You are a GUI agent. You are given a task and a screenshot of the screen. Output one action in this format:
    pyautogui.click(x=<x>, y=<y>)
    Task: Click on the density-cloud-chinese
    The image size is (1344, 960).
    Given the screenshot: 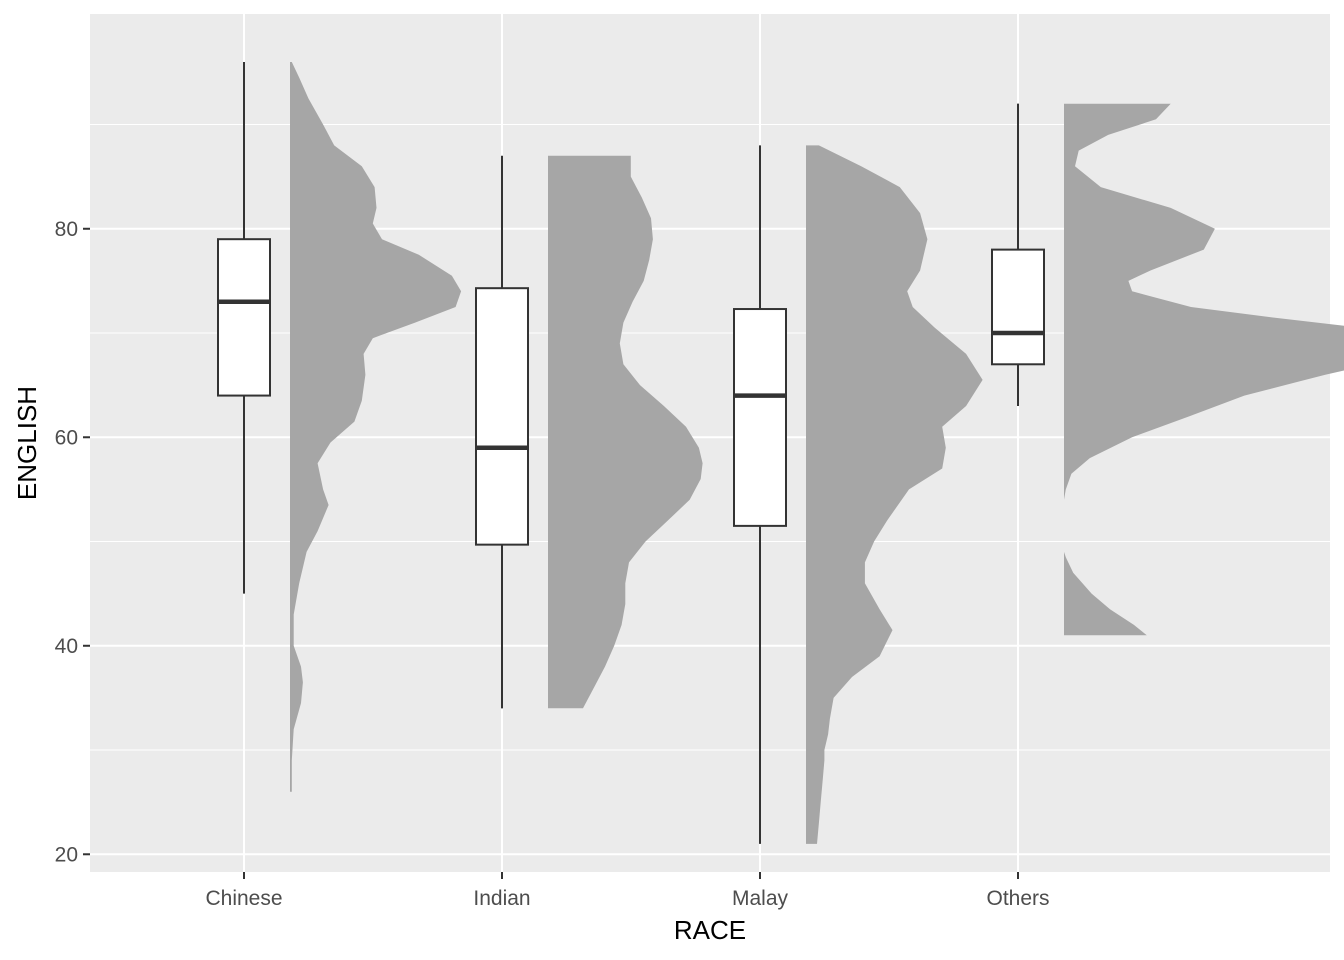 What is the action you would take?
    pyautogui.click(x=376, y=427)
    